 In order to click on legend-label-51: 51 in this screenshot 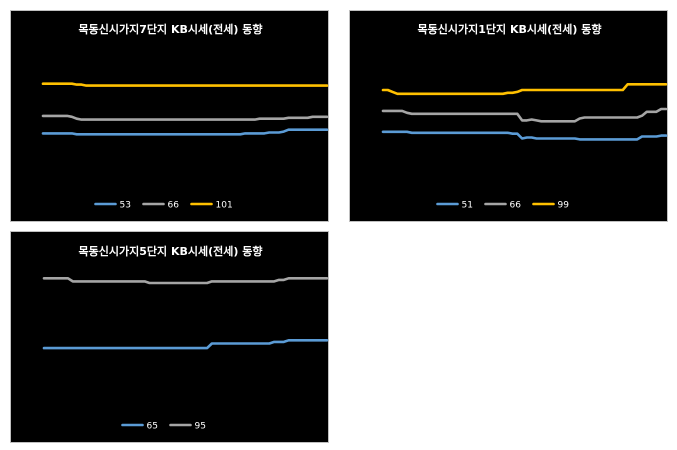, I will do `click(467, 206)`.